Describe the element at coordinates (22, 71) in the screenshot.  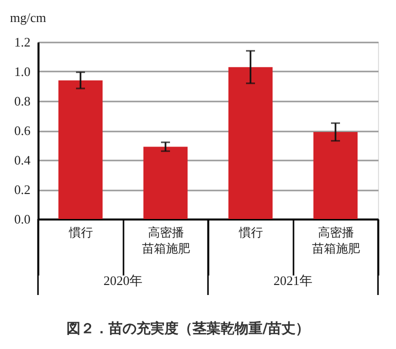
I see `y-tick-label: 1.0` at that location.